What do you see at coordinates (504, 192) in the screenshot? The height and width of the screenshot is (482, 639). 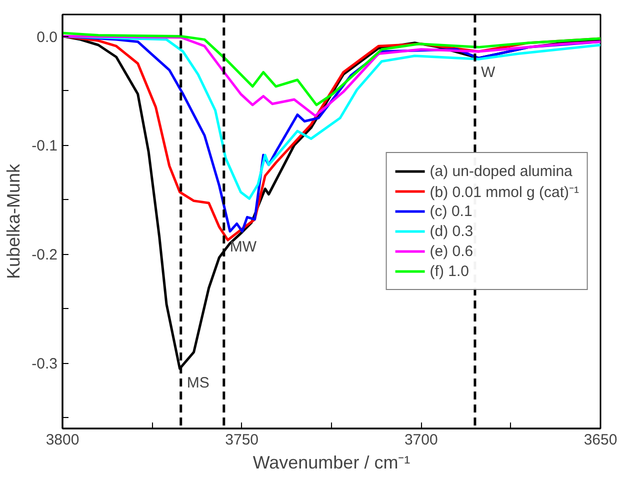 I see `legend-label: (b) 0.01 mmol g (cat)⁻¹` at bounding box center [504, 192].